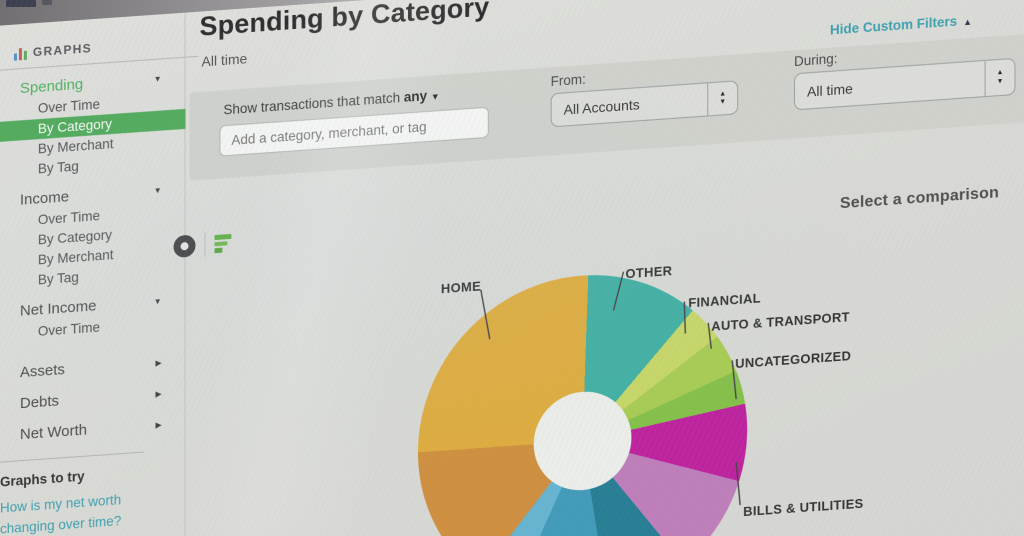 This screenshot has height=536, width=1024. Describe the element at coordinates (905, 75) in the screenshot. I see `during-field: During: All time ▲ ▼` at that location.